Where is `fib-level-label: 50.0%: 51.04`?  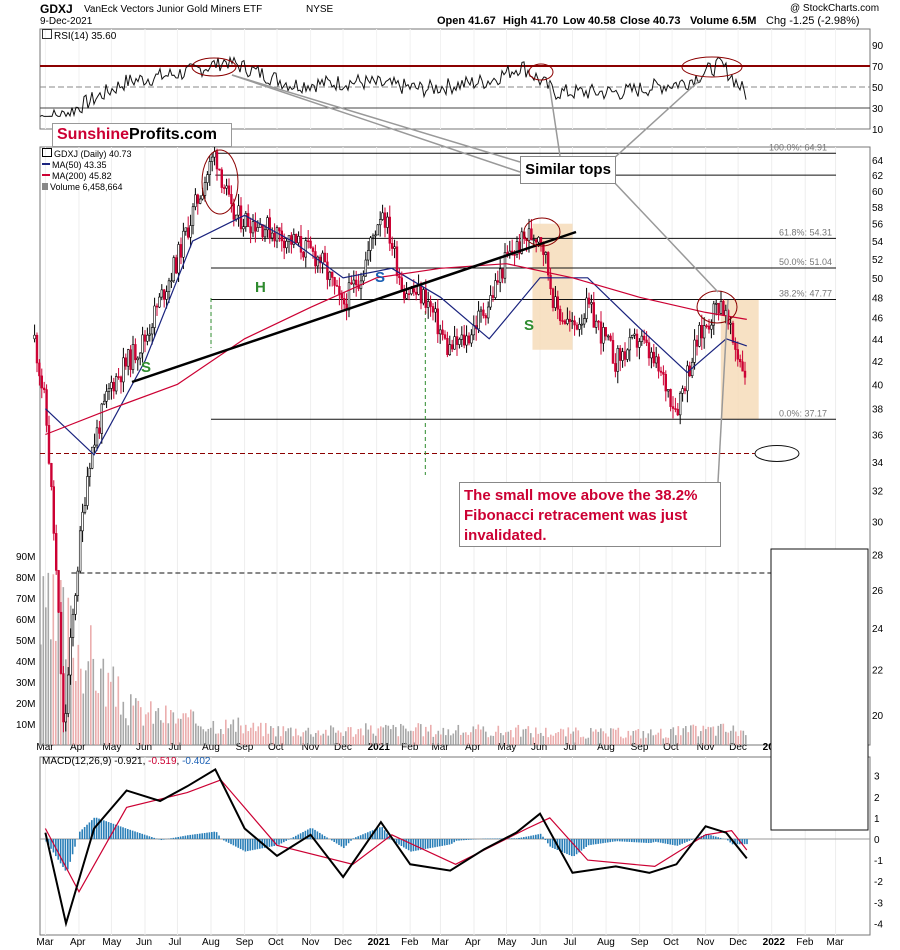 fib-level-label: 50.0%: 51.04 is located at coordinates (805, 262).